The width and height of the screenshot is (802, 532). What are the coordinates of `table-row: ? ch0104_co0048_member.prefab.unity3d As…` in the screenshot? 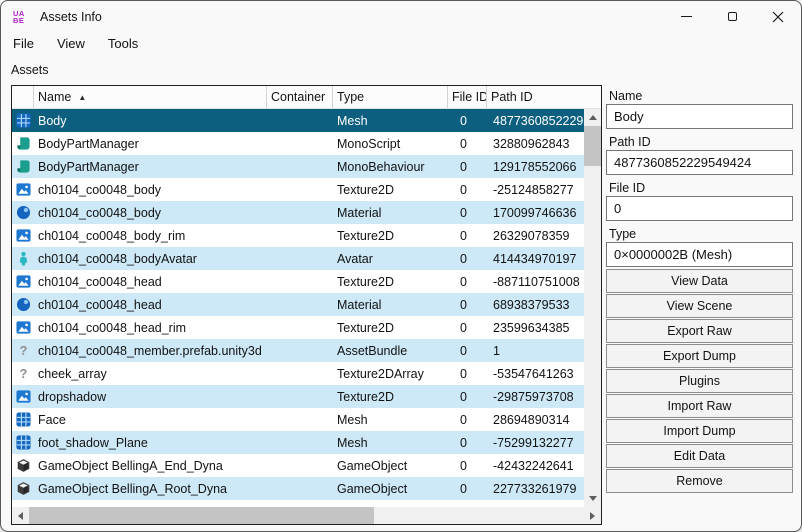 It's located at (298, 350).